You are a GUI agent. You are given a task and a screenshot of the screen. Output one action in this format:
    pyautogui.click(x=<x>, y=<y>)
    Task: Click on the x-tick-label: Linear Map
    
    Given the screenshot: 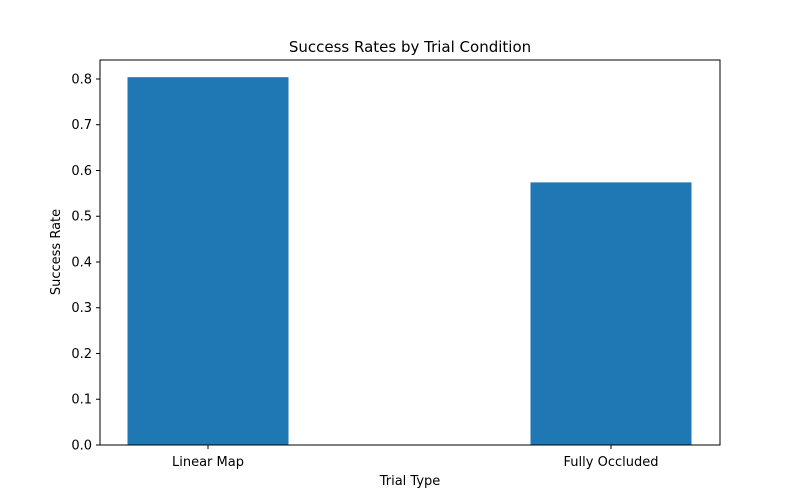 What is the action you would take?
    pyautogui.click(x=208, y=462)
    